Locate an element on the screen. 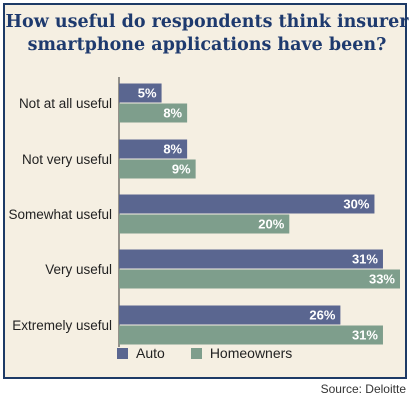 The height and width of the screenshot is (402, 412). data-label: 20% is located at coordinates (271, 224).